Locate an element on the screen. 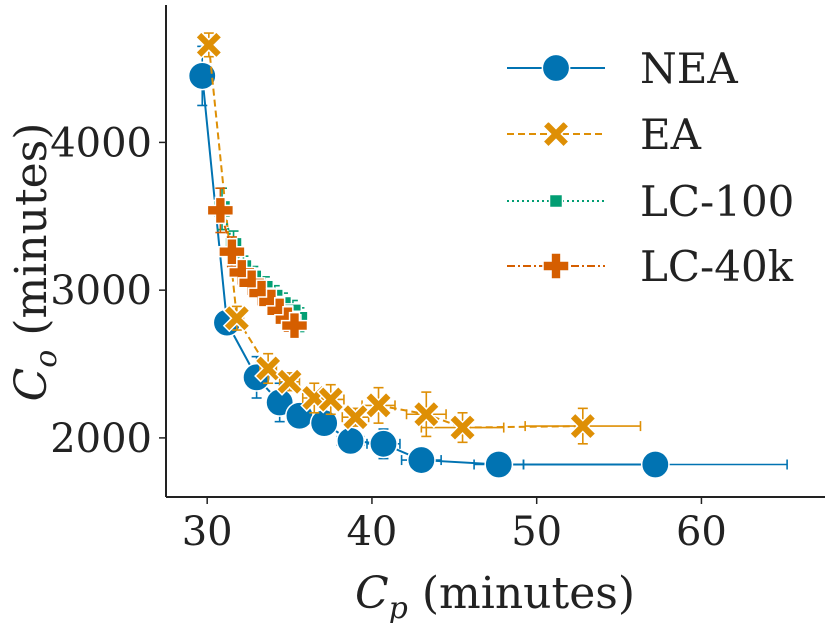 The height and width of the screenshot is (623, 830). y-tick-label: 4000 is located at coordinates (101, 143).